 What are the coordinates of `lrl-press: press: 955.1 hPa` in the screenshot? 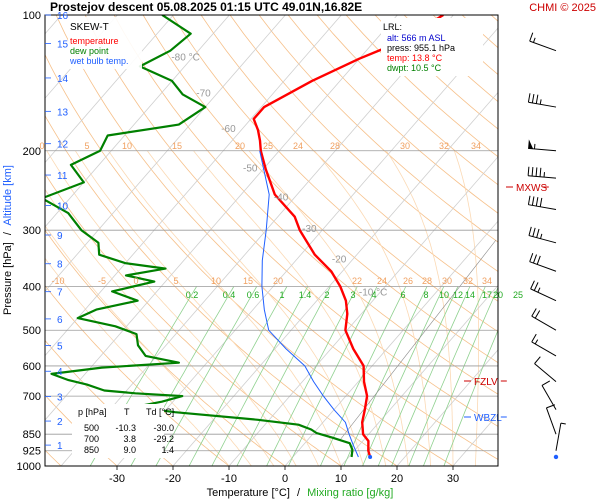 It's located at (421, 48).